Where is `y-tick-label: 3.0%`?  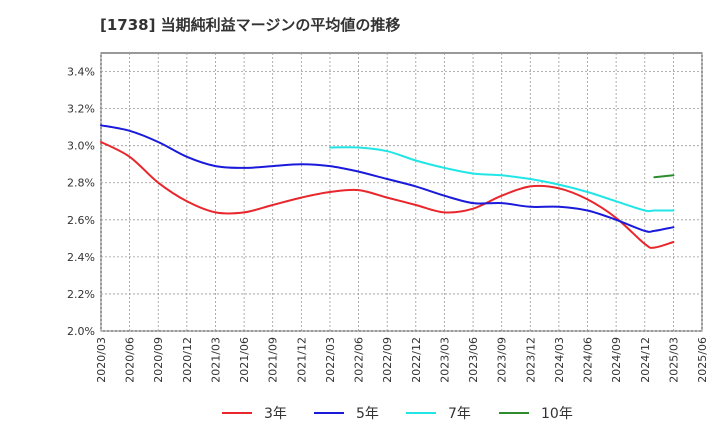 y-tick-label: 3.0% is located at coordinates (81, 146).